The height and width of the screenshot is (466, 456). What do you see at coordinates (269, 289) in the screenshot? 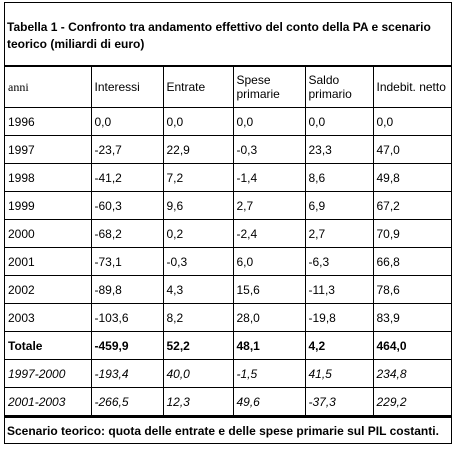
I see `cell: 15,6` at bounding box center [269, 289].